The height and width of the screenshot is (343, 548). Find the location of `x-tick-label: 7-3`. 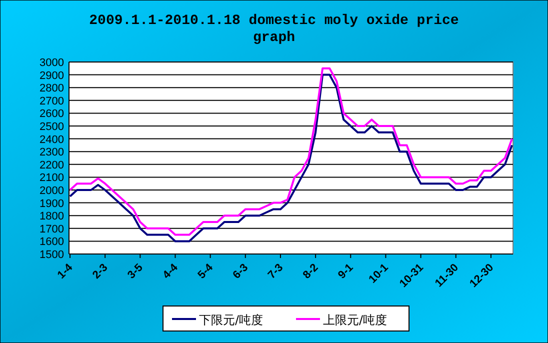

x-tick-label: 7-3 is located at coordinates (276, 272).